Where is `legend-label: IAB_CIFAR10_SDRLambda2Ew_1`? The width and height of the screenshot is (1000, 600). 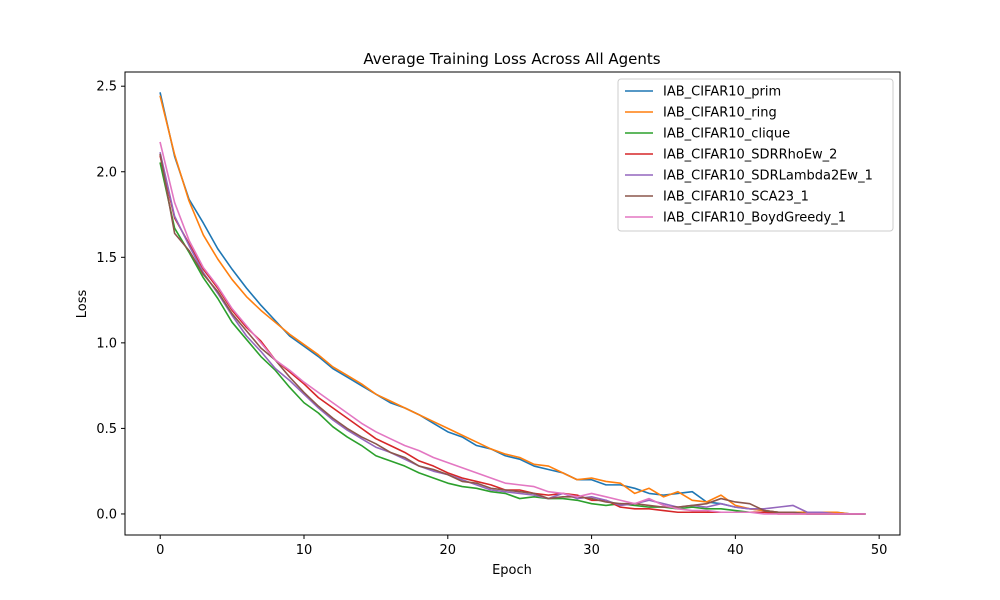 legend-label: IAB_CIFAR10_SDRLambda2Ew_1 is located at coordinates (768, 176).